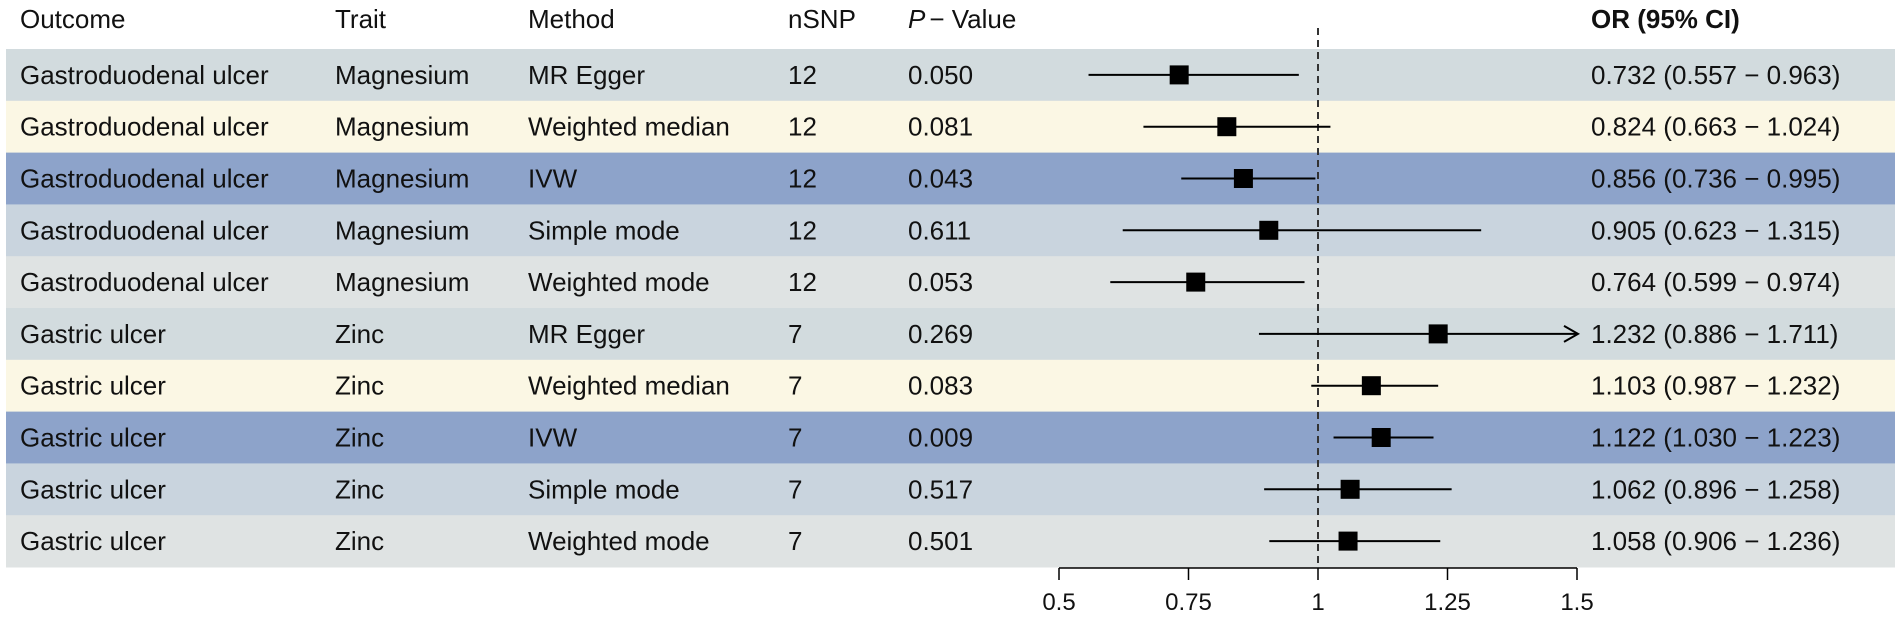  I want to click on x-tick-label: 0.75, so click(1188, 602).